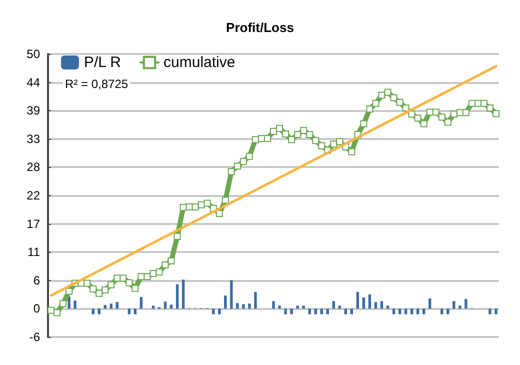  What do you see at coordinates (33, 167) in the screenshot?
I see `y-tick-label: 28` at bounding box center [33, 167].